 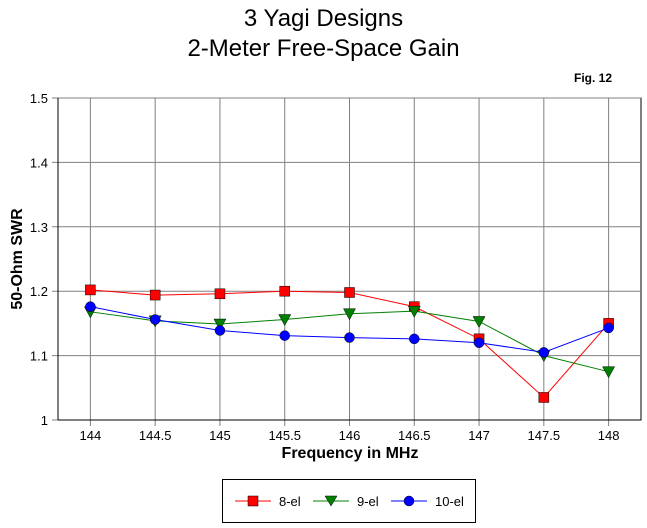 What do you see at coordinates (331, 501) in the screenshot?
I see `triangle-down-marker-icon` at bounding box center [331, 501].